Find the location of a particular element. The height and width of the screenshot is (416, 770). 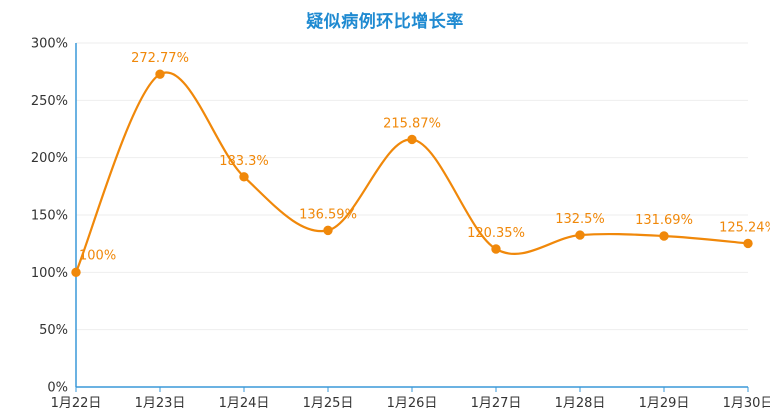

y-tick-label: 300% is located at coordinates (49, 44).